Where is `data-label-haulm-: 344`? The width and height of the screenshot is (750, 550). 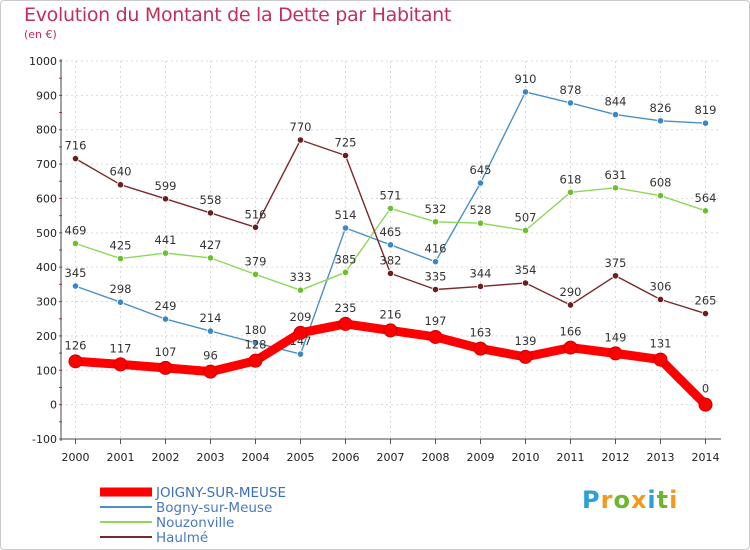 data-label-haulm-: 344 is located at coordinates (481, 273).